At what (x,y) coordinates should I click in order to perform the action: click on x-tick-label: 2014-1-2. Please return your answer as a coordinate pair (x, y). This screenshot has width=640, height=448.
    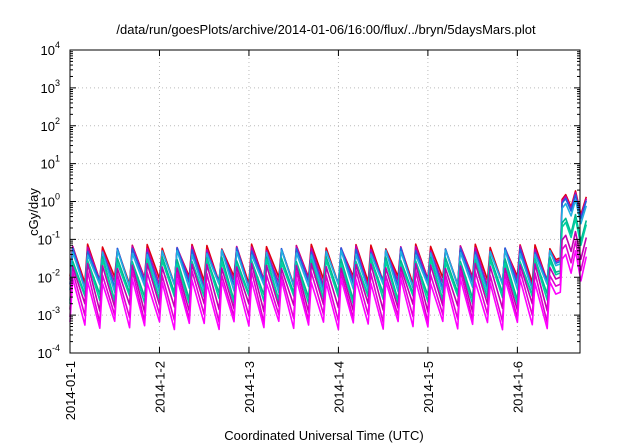
    Looking at the image, I should click on (159, 387).